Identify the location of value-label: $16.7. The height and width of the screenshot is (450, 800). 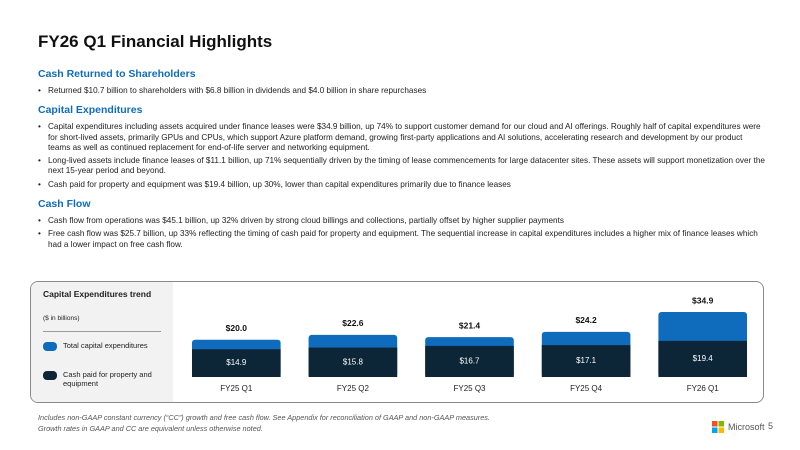
(469, 361).